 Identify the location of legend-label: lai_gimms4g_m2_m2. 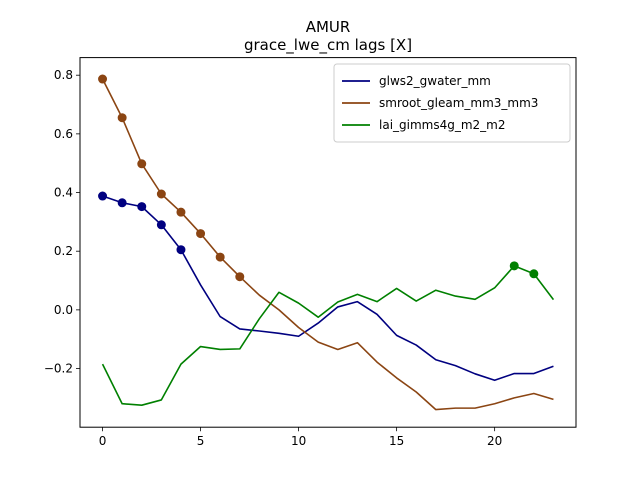
(442, 125).